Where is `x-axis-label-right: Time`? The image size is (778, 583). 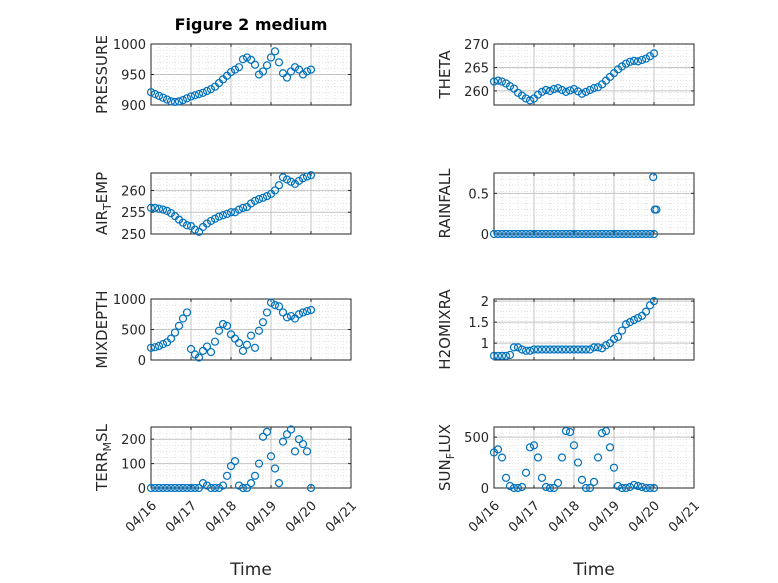
x-axis-label-right: Time is located at coordinates (593, 570).